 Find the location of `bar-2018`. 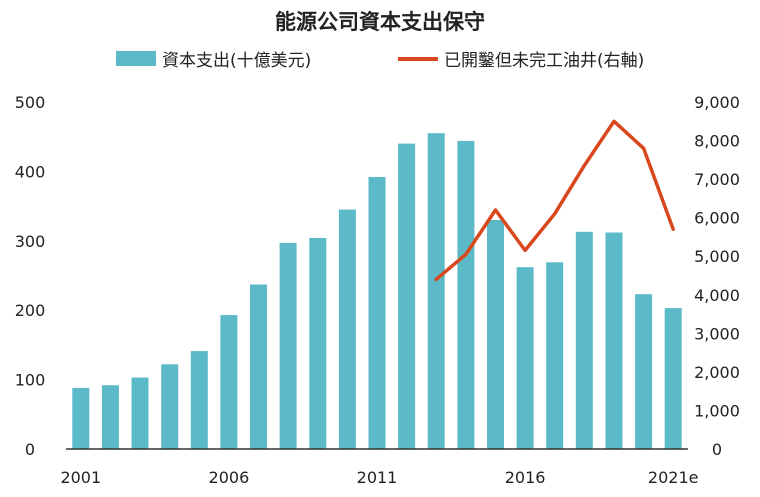

bar-2018 is located at coordinates (584, 340).